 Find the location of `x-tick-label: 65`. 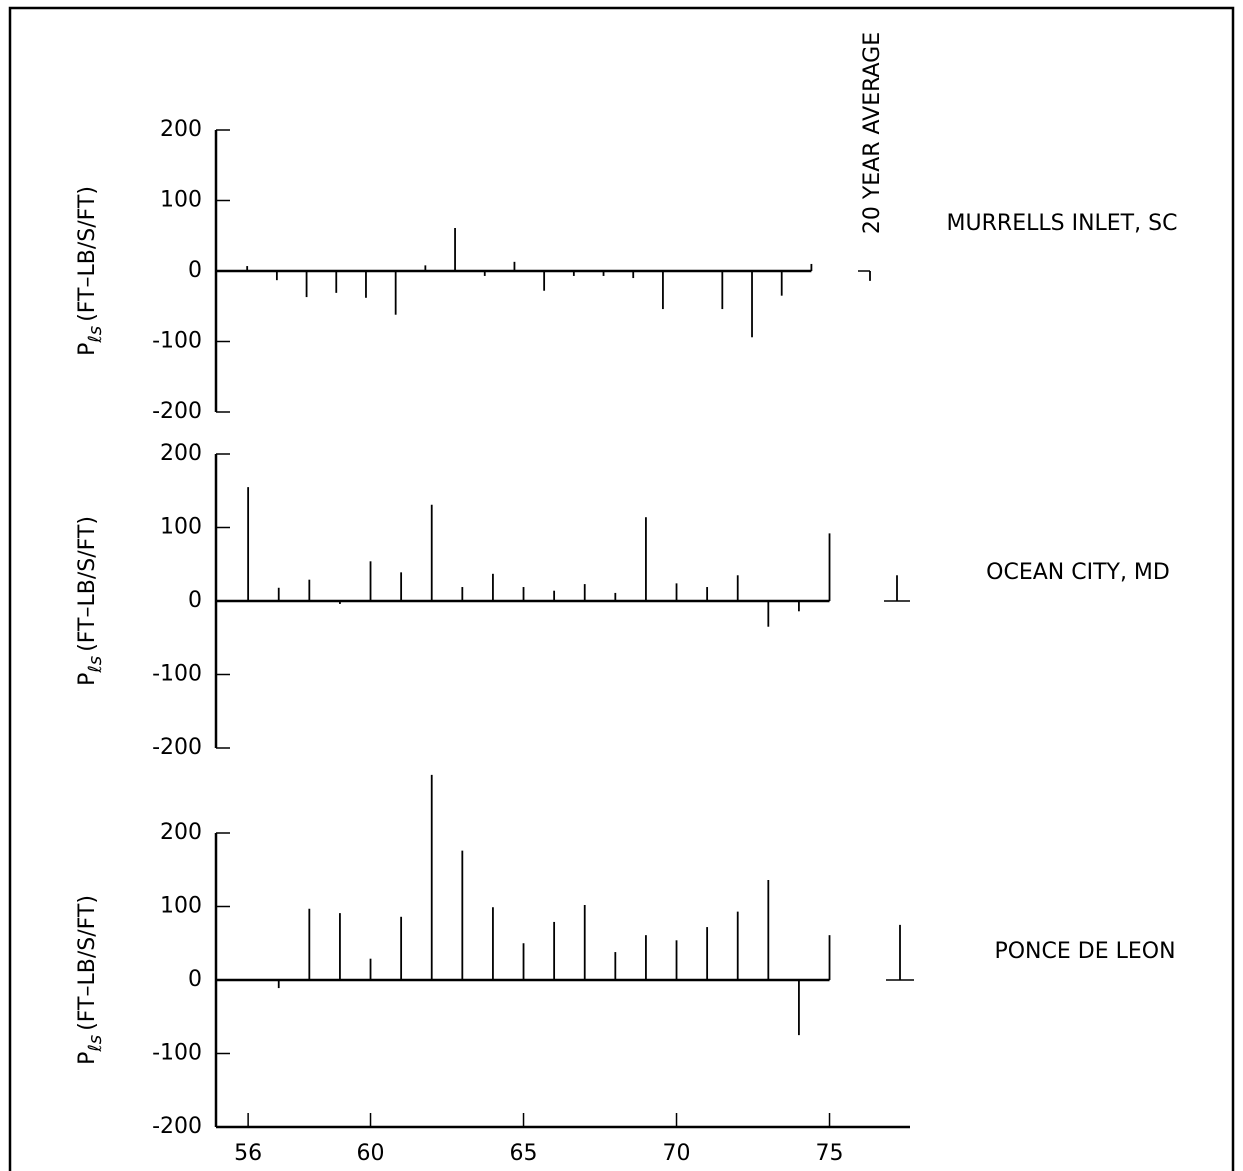

x-tick-label: 65 is located at coordinates (524, 1153).